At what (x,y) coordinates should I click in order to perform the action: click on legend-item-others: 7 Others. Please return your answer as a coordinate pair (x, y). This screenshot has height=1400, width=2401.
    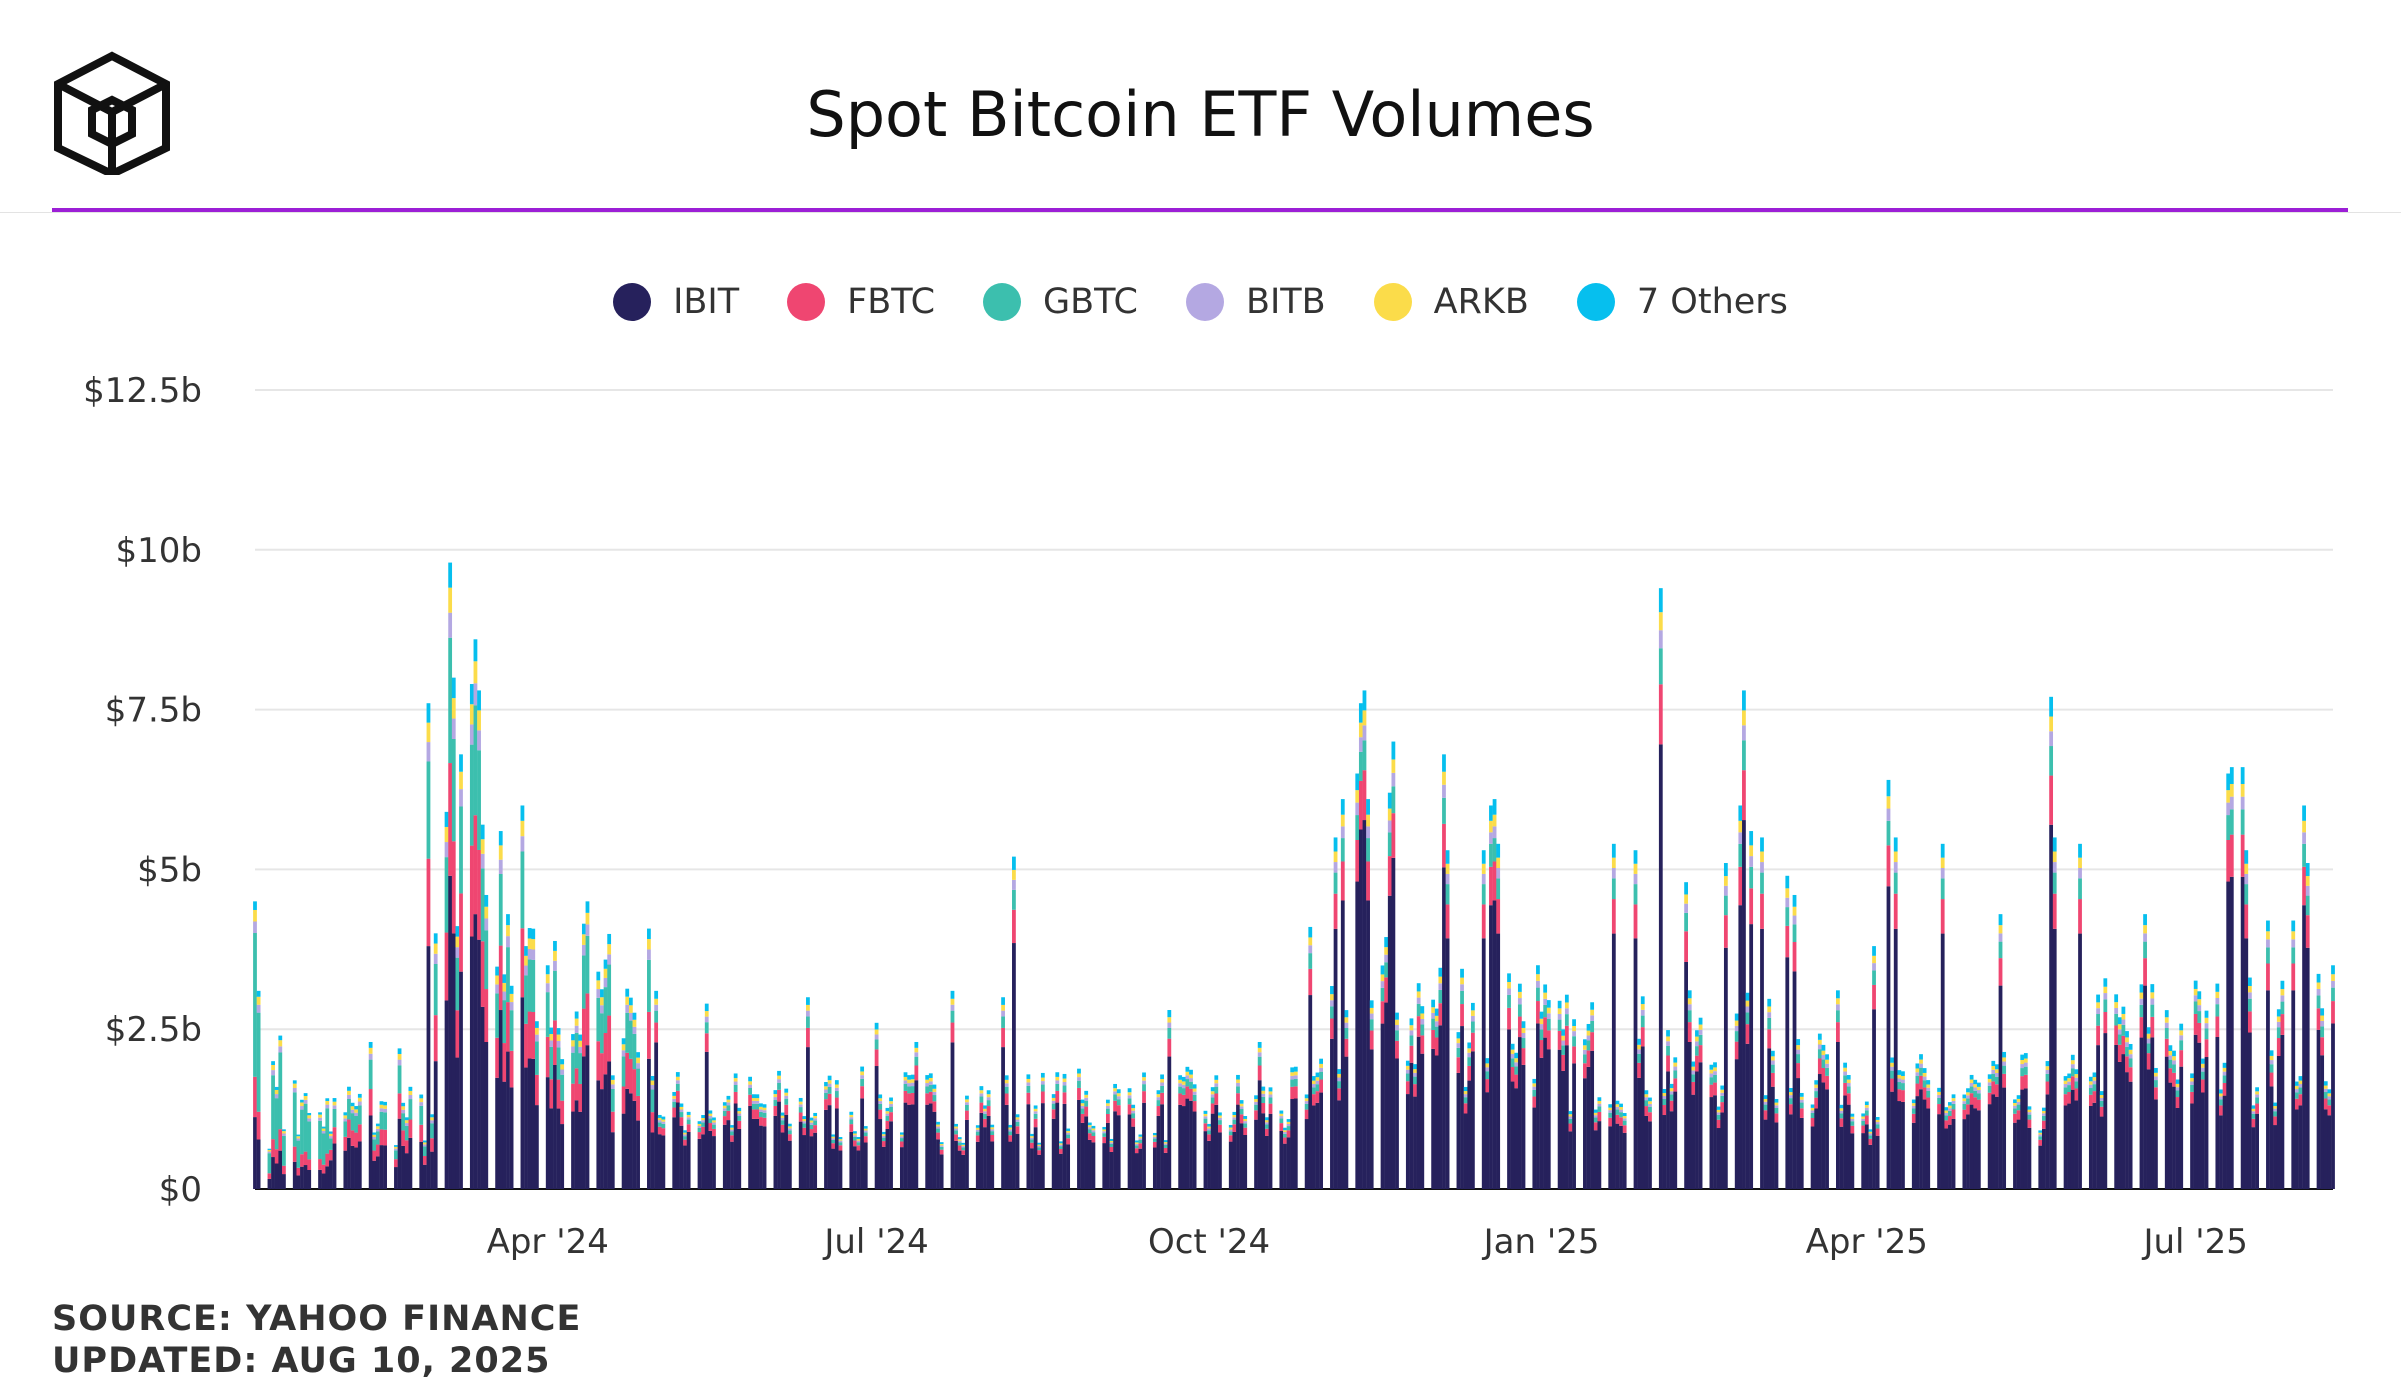
    Looking at the image, I should click on (1682, 302).